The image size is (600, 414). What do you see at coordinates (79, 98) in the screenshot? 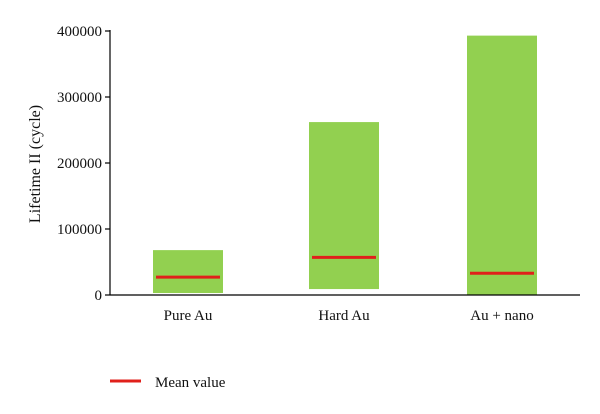
I see `y-tick-label: 300000` at bounding box center [79, 98].